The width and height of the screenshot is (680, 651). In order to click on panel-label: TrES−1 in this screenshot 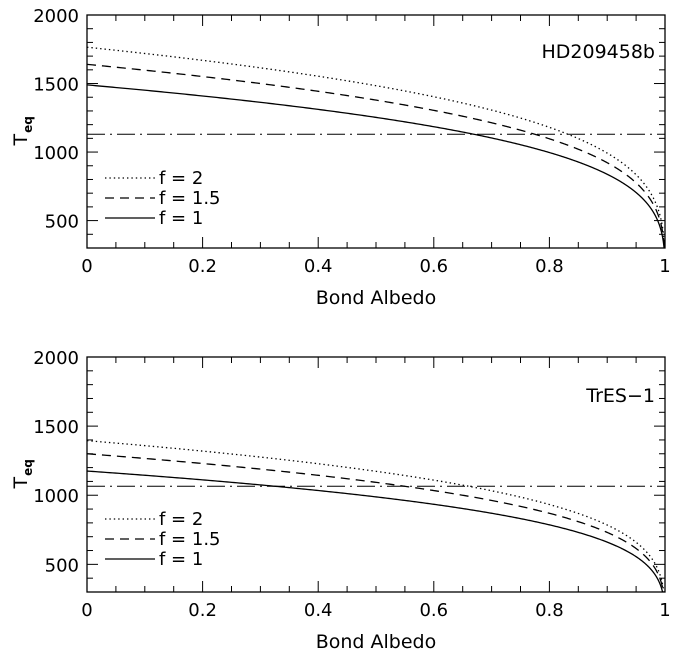, I will do `click(620, 396)`.